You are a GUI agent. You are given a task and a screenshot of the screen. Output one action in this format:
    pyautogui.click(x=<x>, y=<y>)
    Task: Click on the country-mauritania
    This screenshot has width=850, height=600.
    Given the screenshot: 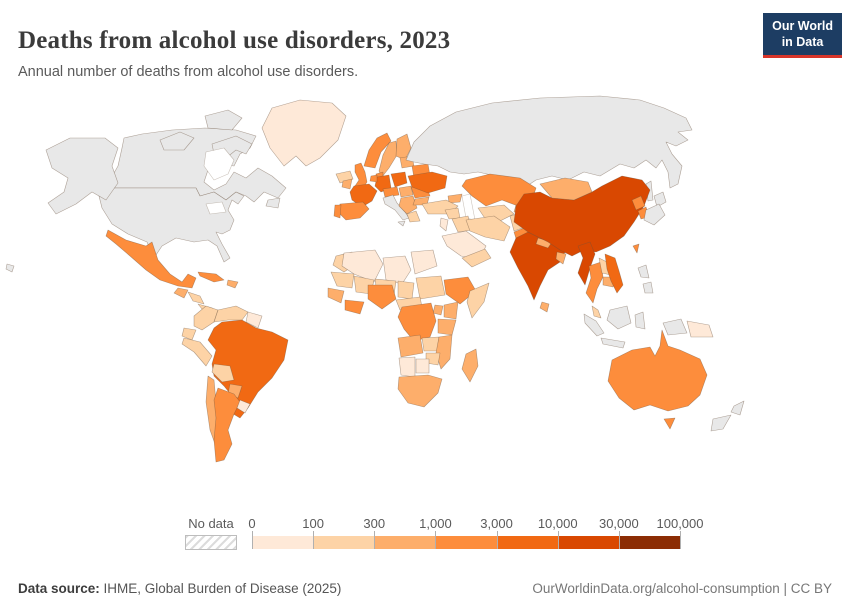 What is the action you would take?
    pyautogui.click(x=342, y=280)
    